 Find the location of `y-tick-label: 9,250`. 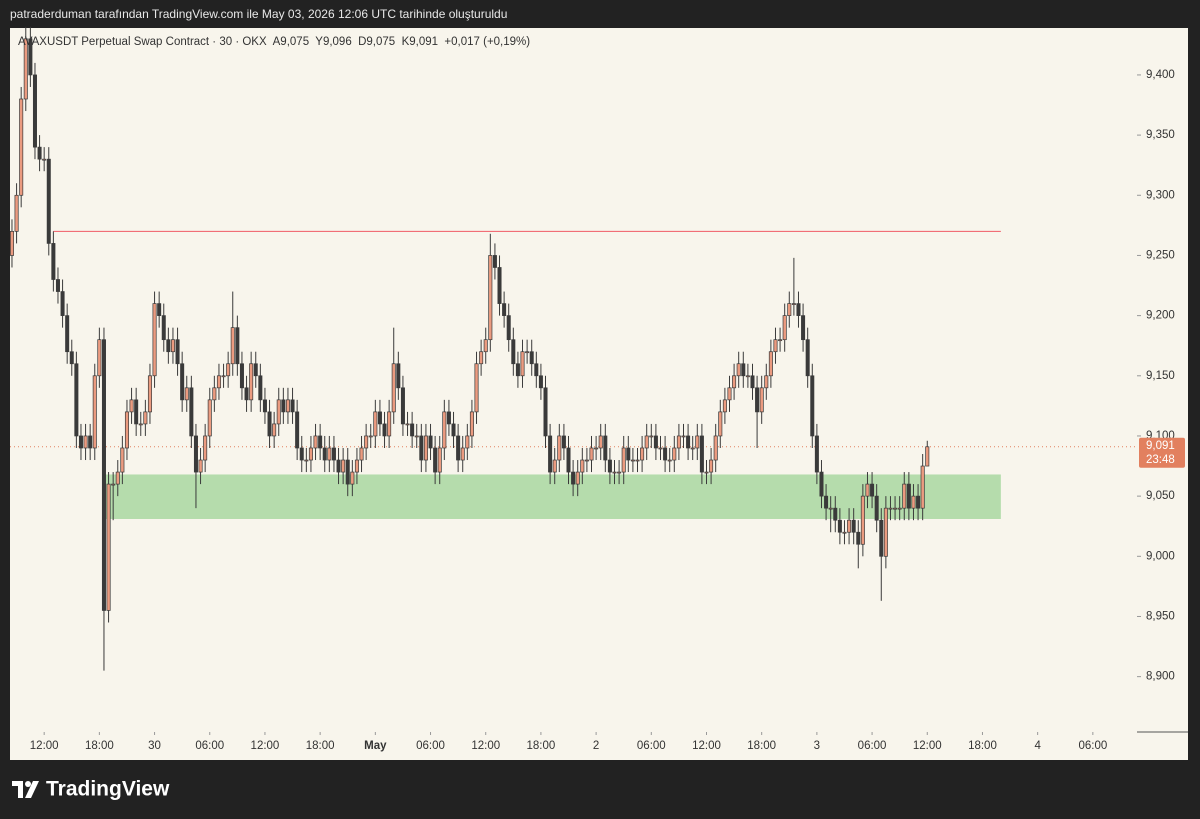

y-tick-label: 9,250 is located at coordinates (1160, 255).